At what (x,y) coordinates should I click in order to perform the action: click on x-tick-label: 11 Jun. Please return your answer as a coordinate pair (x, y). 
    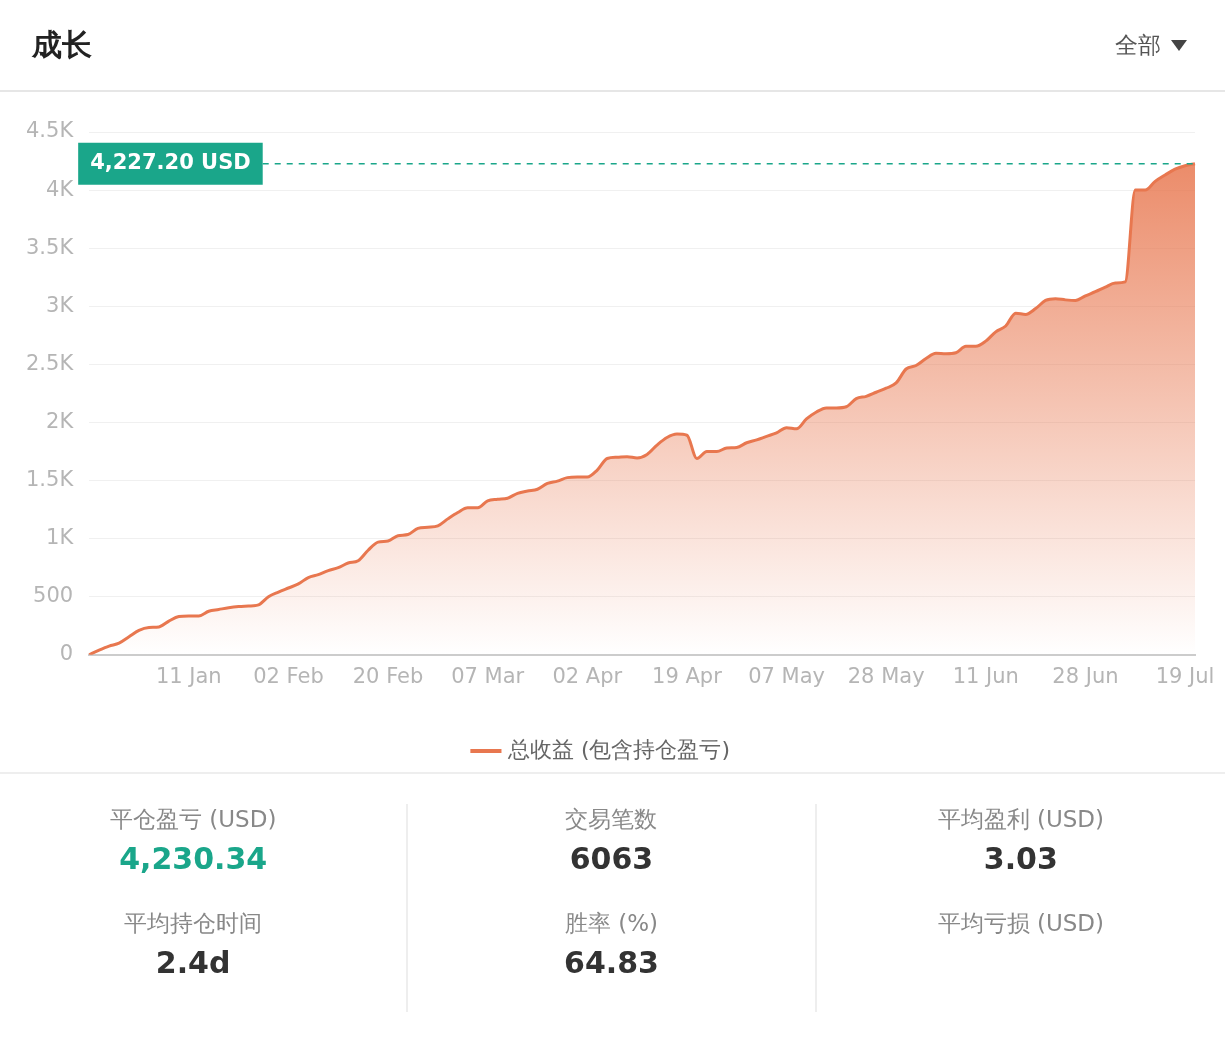
    Looking at the image, I should click on (985, 675).